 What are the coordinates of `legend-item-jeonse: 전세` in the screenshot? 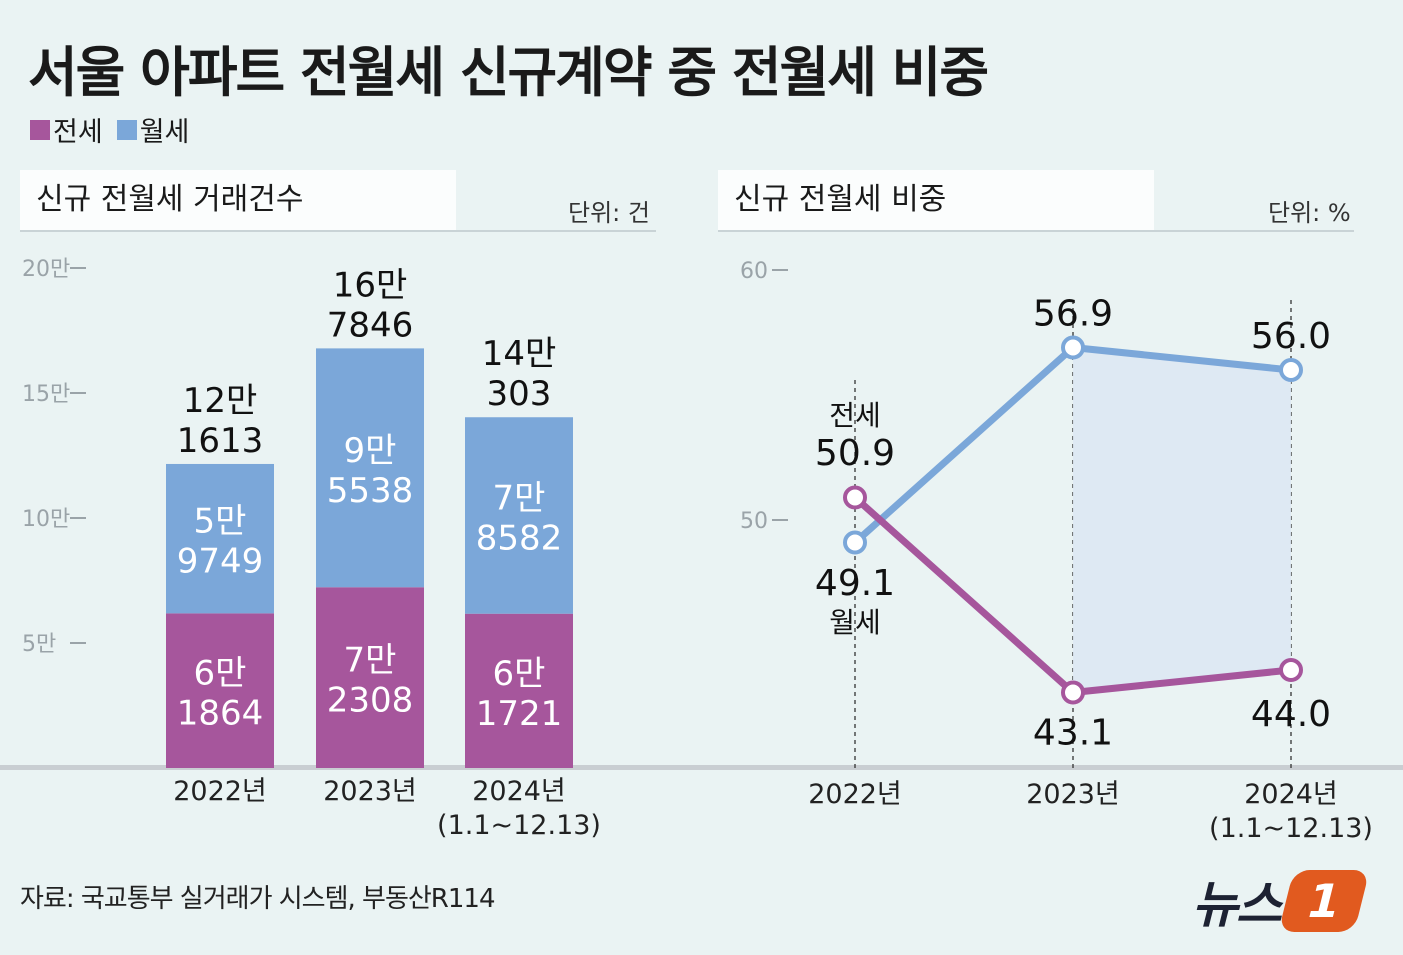 It's located at (66, 129).